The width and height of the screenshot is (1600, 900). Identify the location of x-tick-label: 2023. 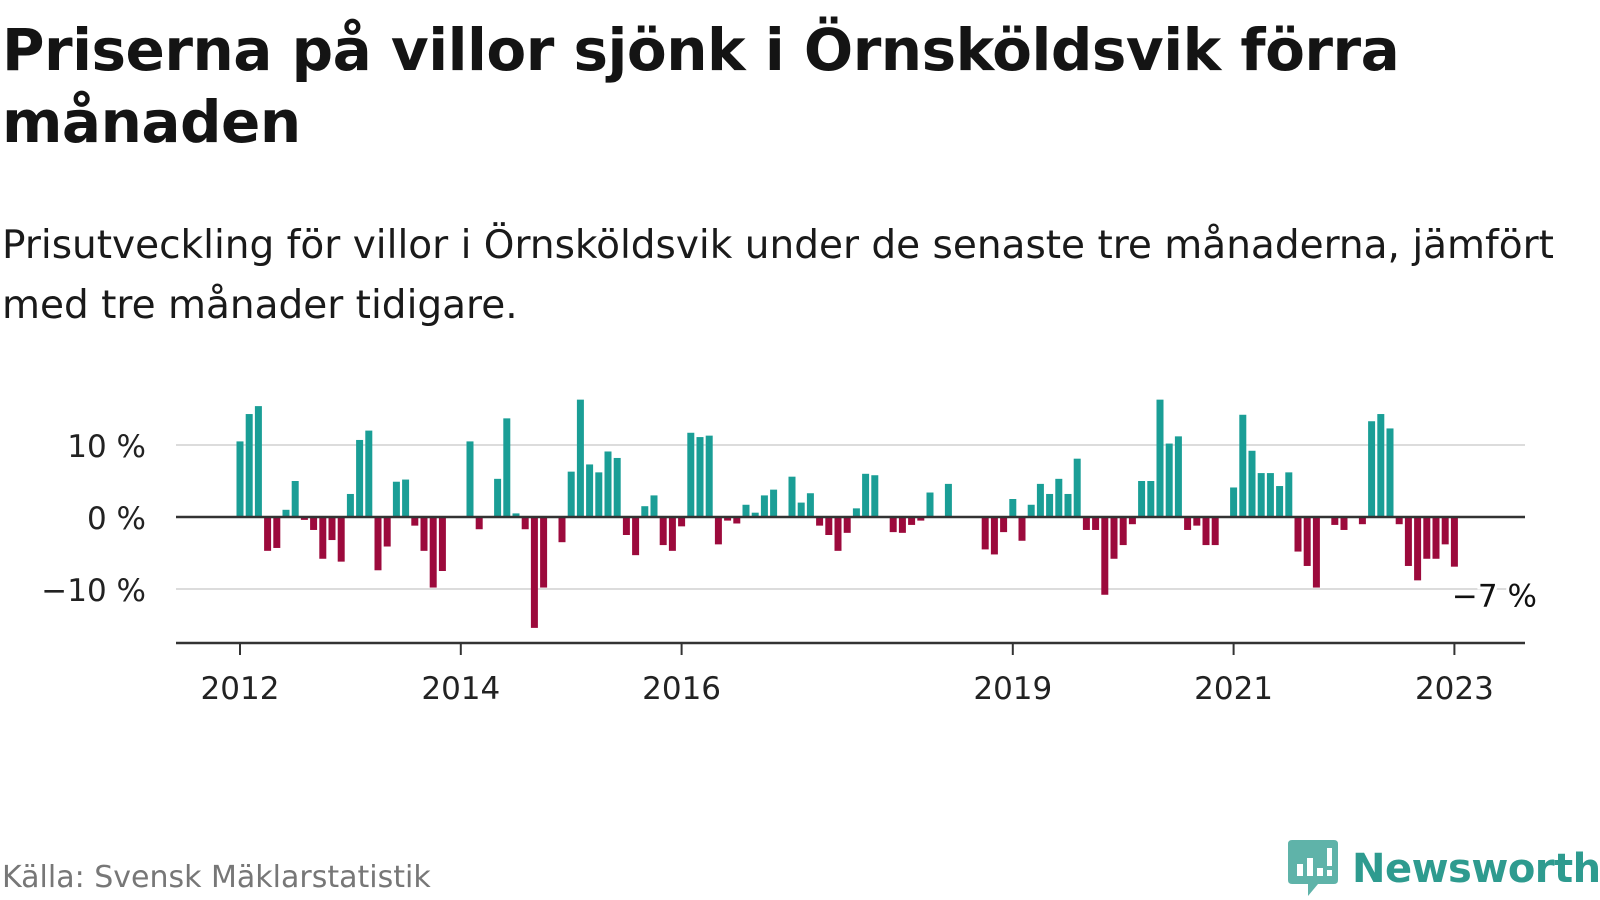
(1454, 689).